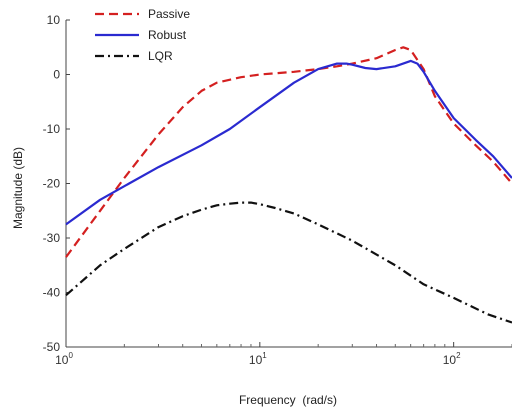  Describe the element at coordinates (52, 129) in the screenshot. I see `y-tick-label: -10` at that location.